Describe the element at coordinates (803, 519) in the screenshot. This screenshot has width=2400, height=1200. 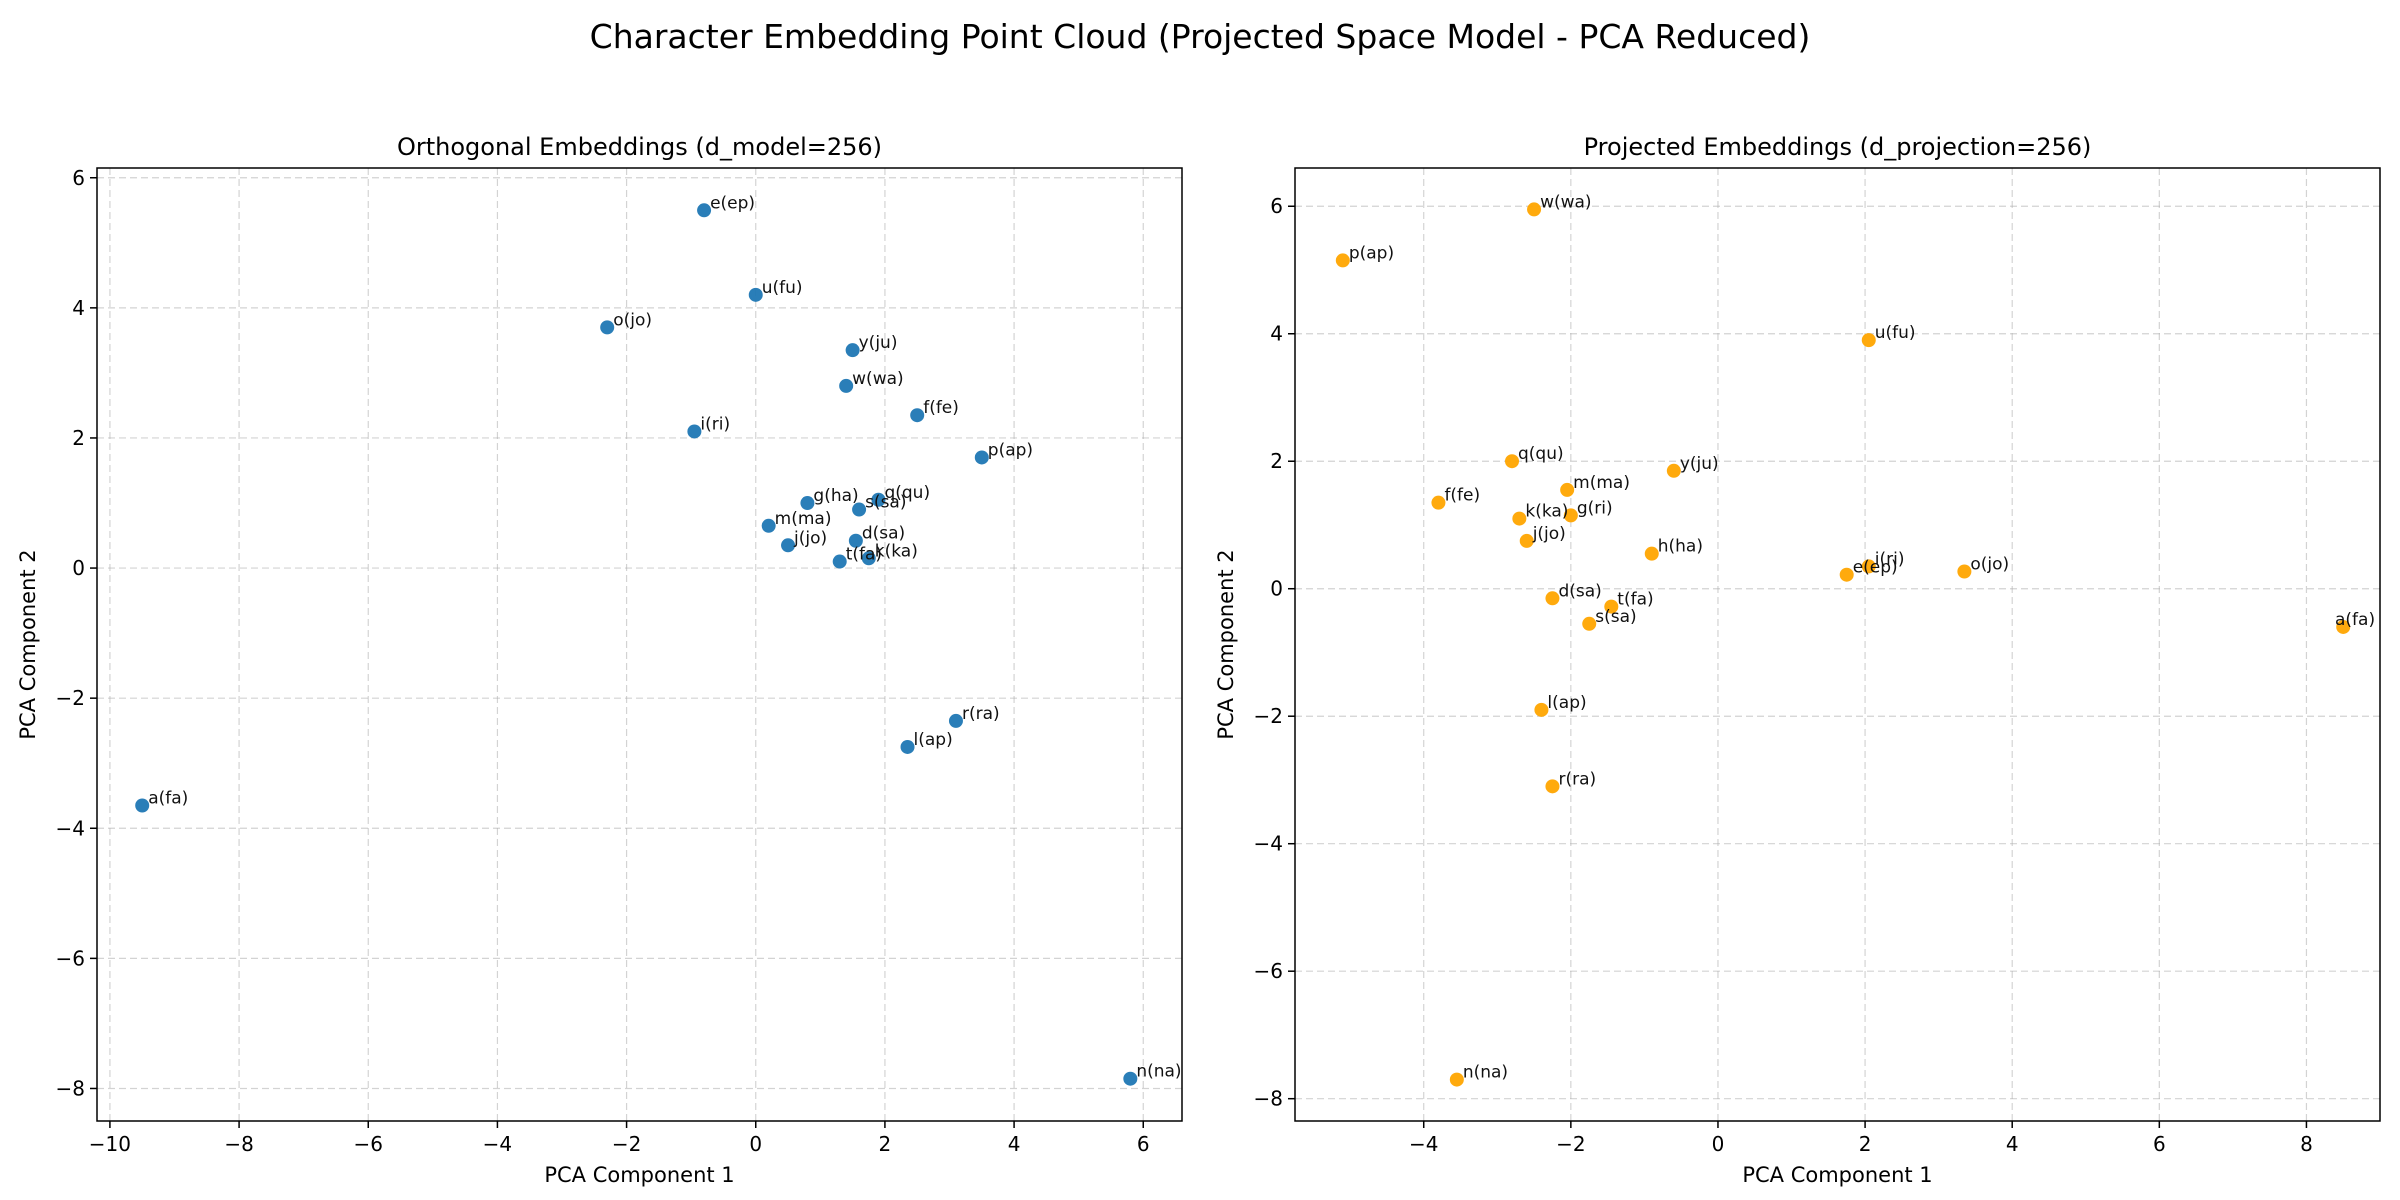
I see `orthogonal-point-label: m(ma)` at that location.